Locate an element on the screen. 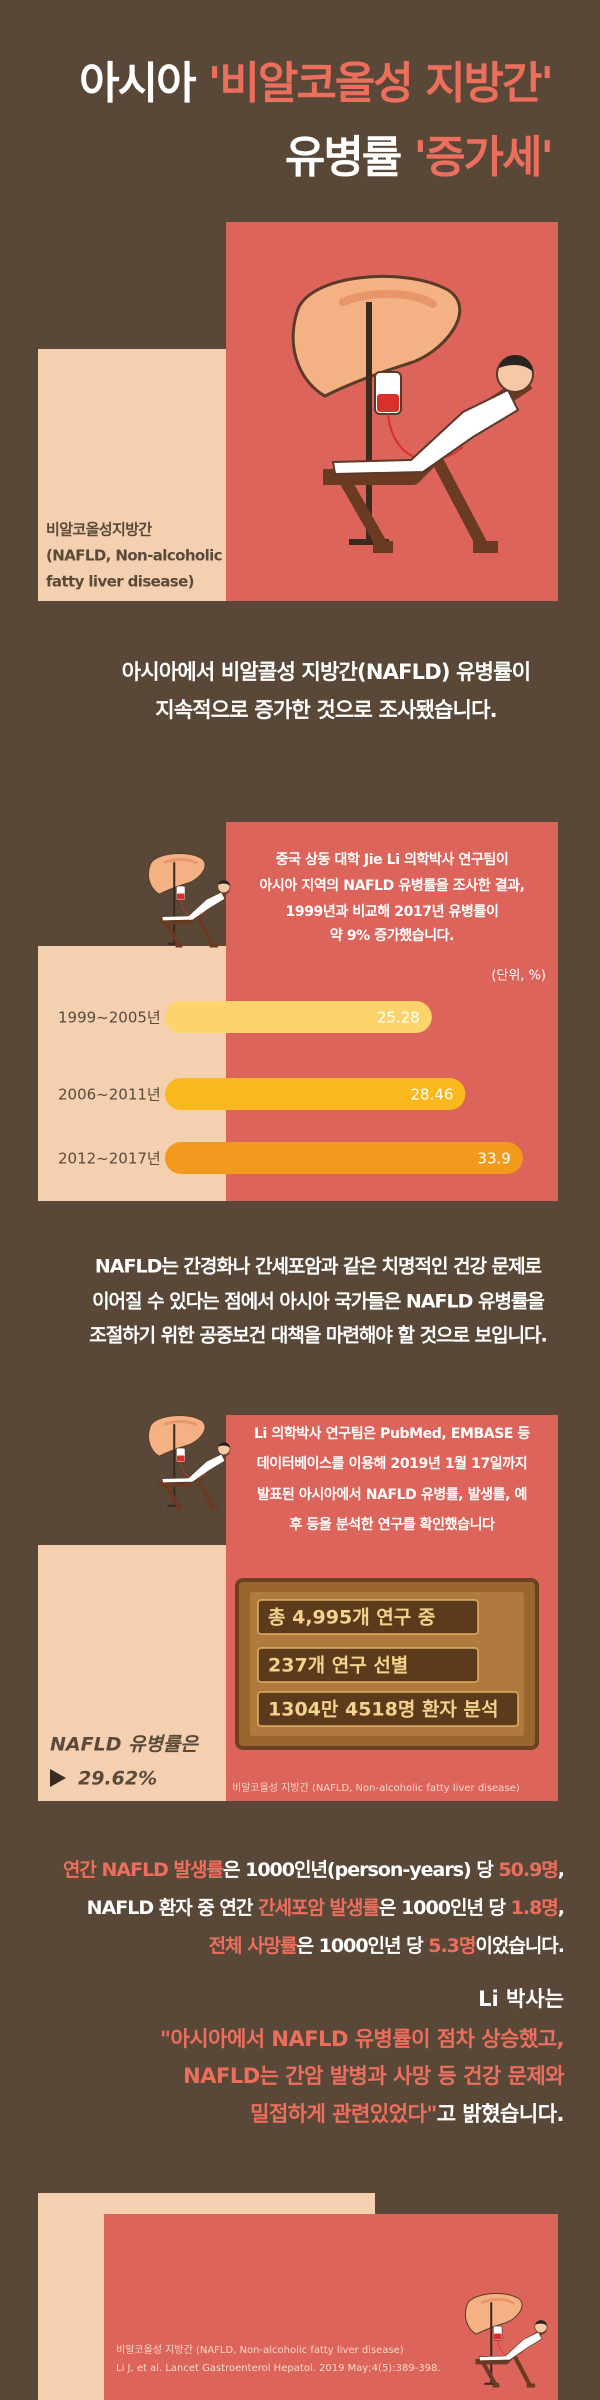  caption-line: 비알코올성지방간 is located at coordinates (99, 530).